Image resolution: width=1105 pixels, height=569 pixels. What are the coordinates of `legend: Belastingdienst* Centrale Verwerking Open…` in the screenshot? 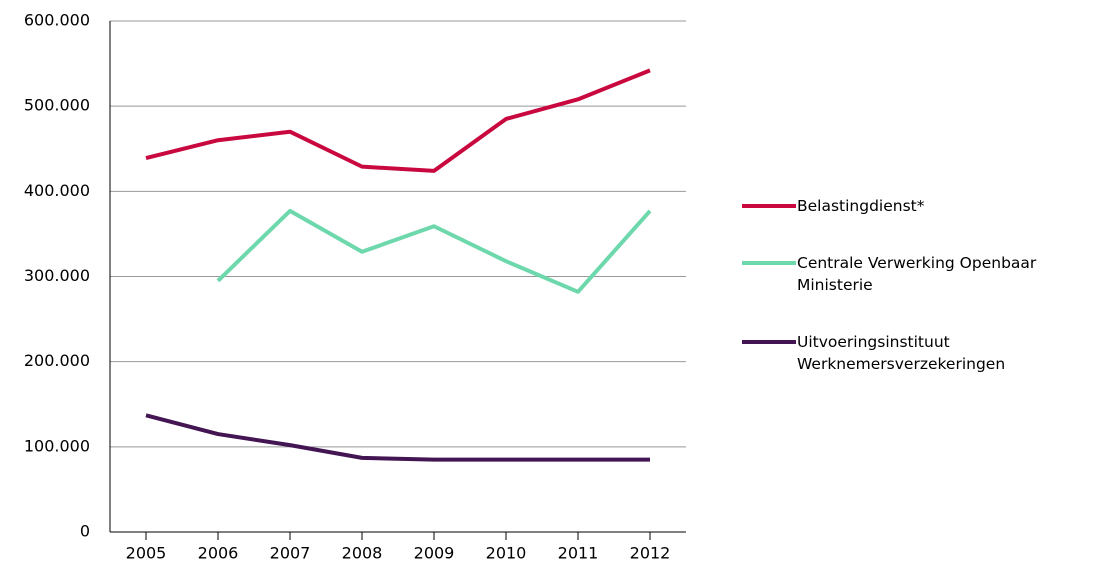 It's located at (922, 302).